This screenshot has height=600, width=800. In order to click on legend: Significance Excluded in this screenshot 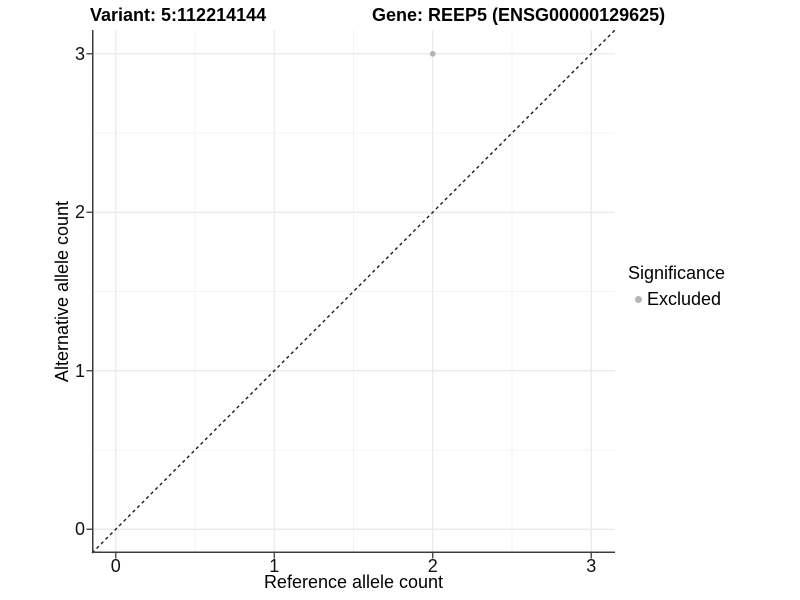, I will do `click(676, 286)`.